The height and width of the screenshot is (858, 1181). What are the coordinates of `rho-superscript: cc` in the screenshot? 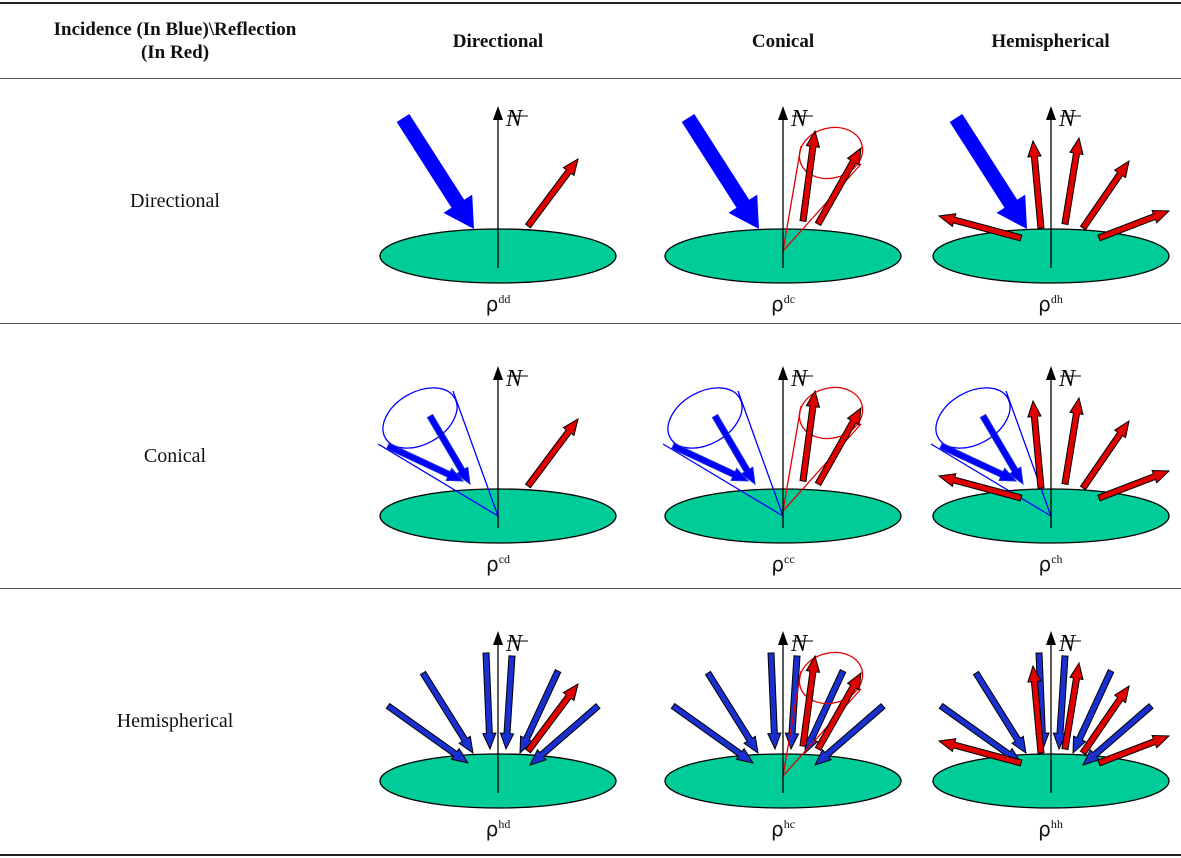 It's located at (789, 559).